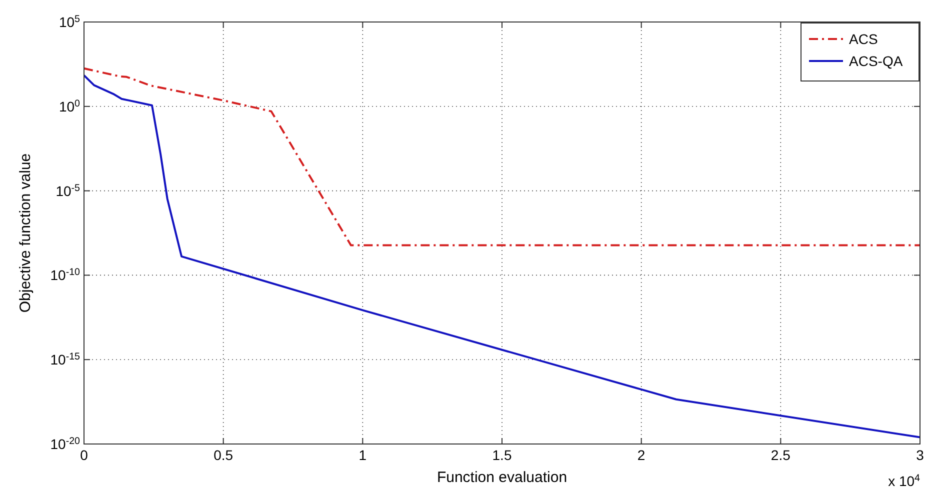 This screenshot has height=503, width=943. Describe the element at coordinates (863, 39) in the screenshot. I see `legend-label: ACS` at that location.